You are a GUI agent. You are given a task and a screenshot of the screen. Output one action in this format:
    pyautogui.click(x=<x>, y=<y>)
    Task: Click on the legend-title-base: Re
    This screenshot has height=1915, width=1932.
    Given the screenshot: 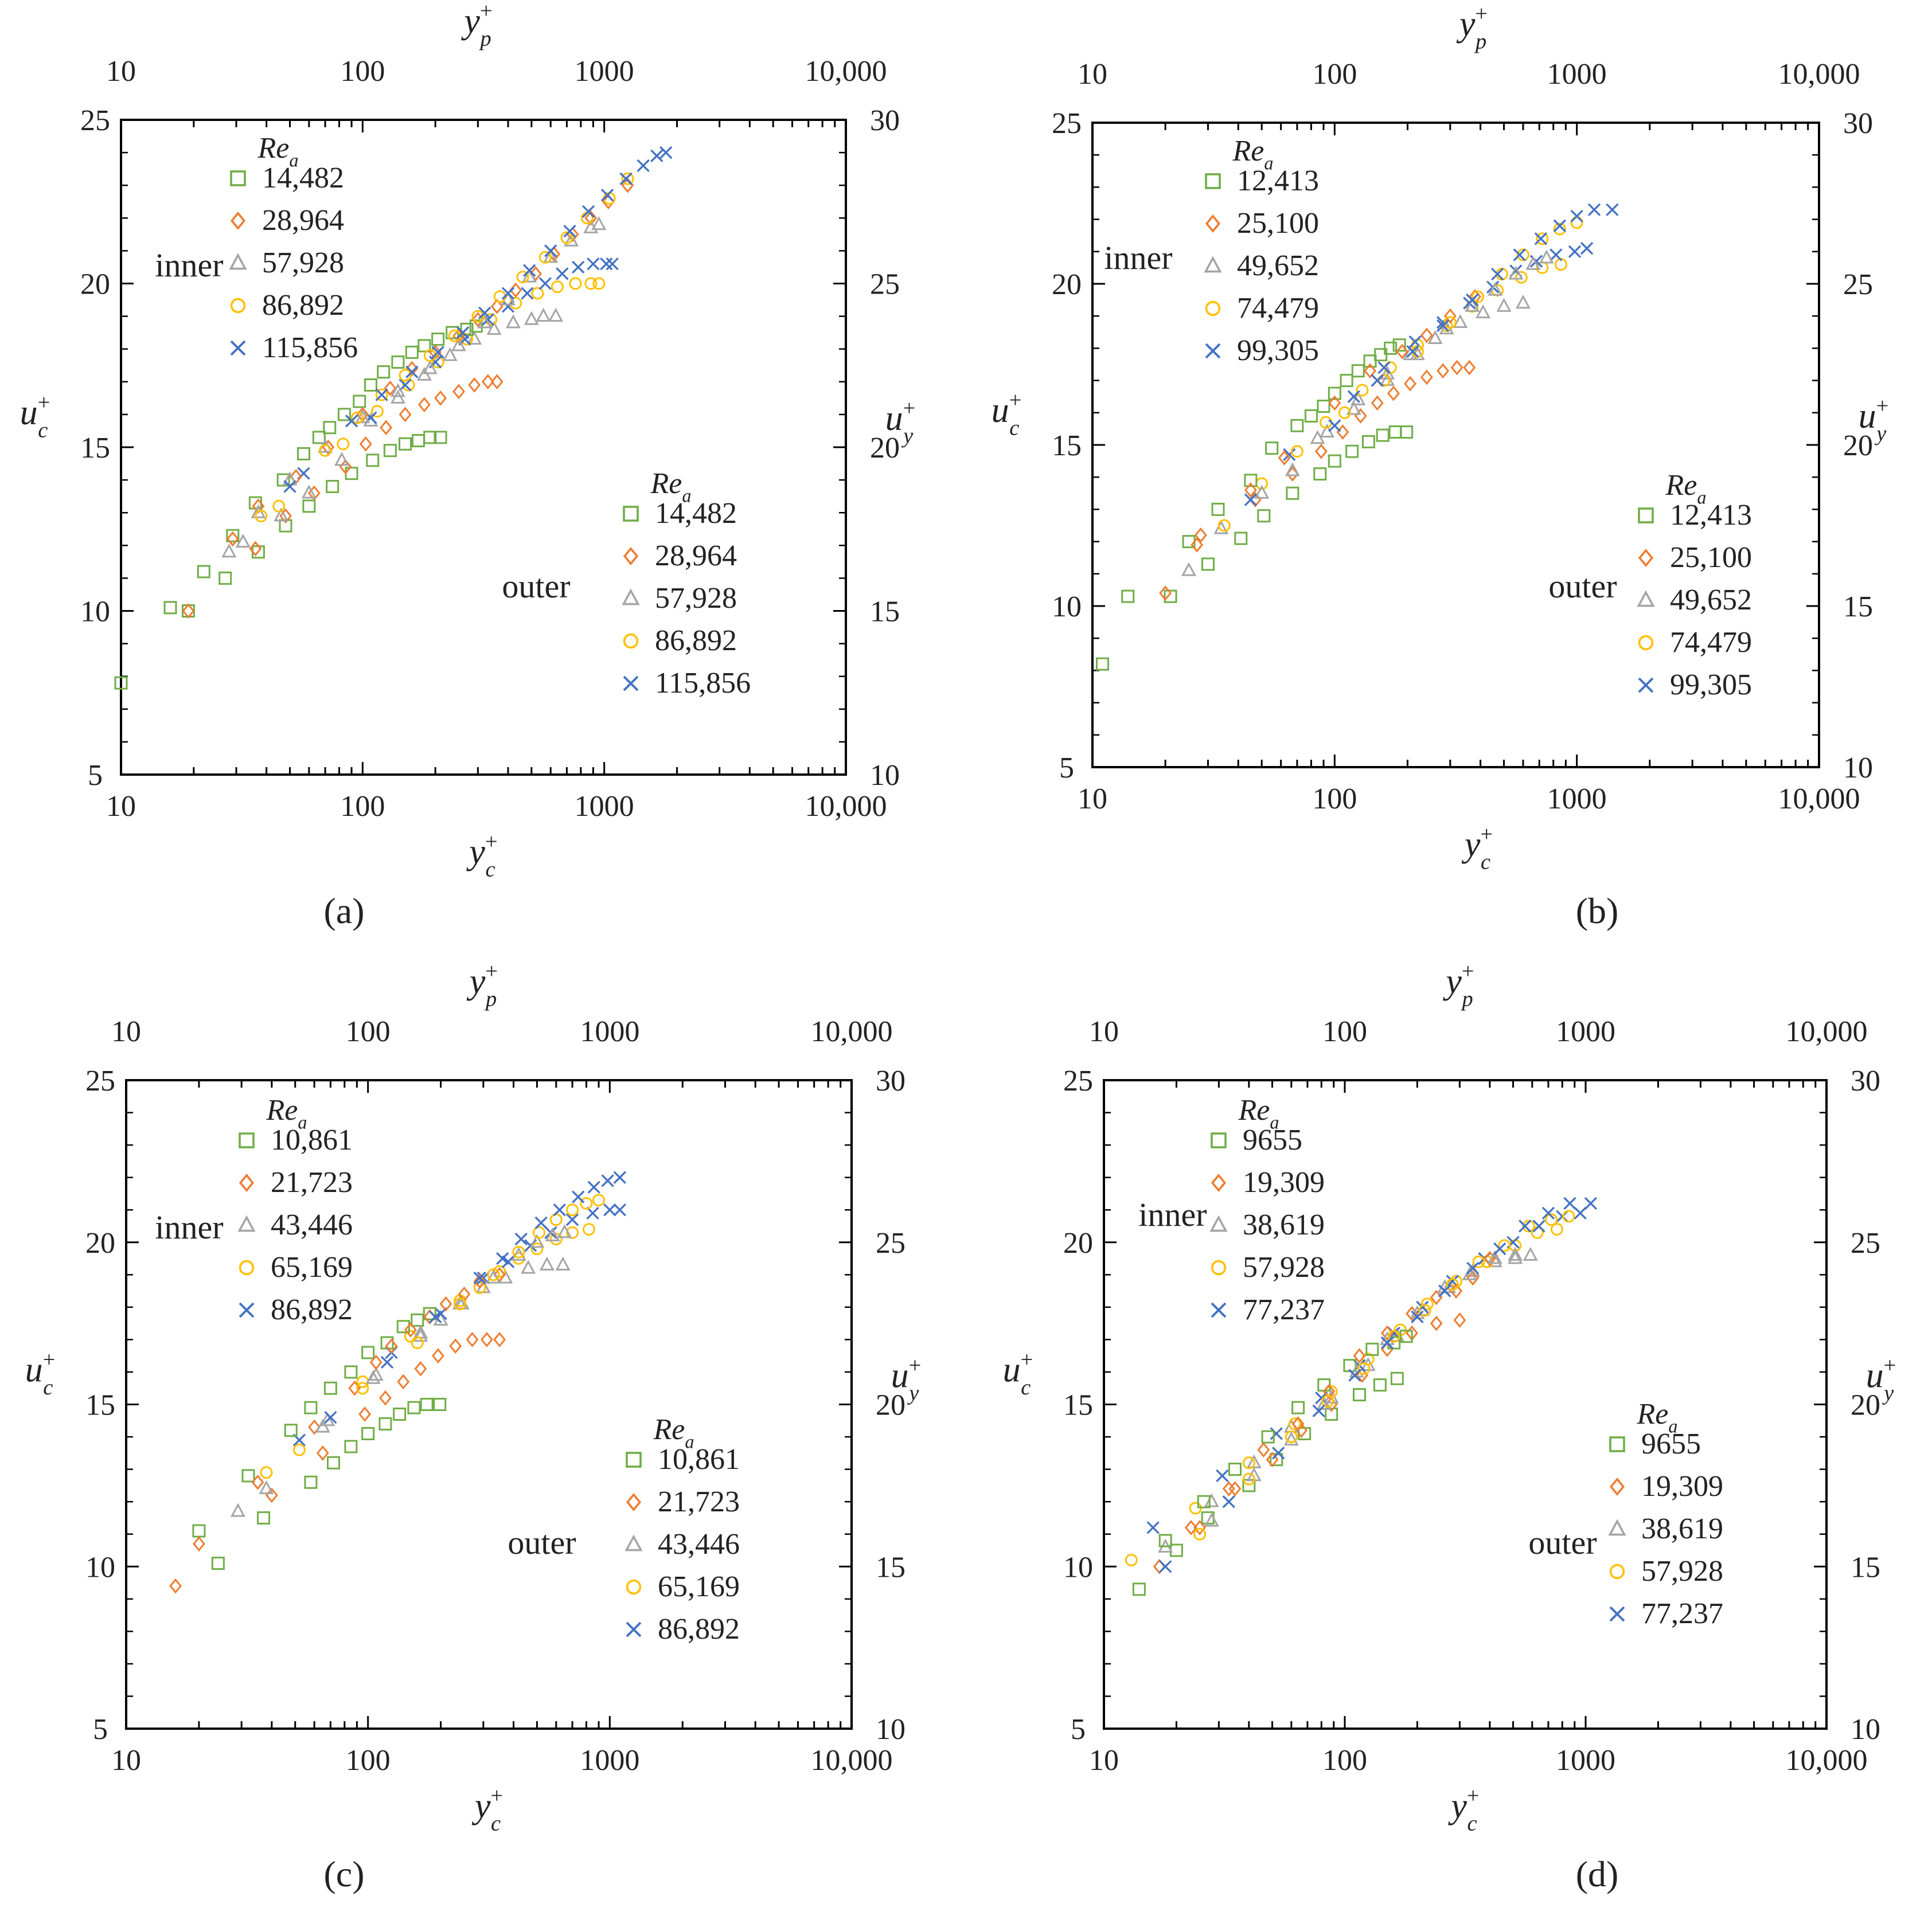 What is the action you would take?
    pyautogui.click(x=1681, y=485)
    